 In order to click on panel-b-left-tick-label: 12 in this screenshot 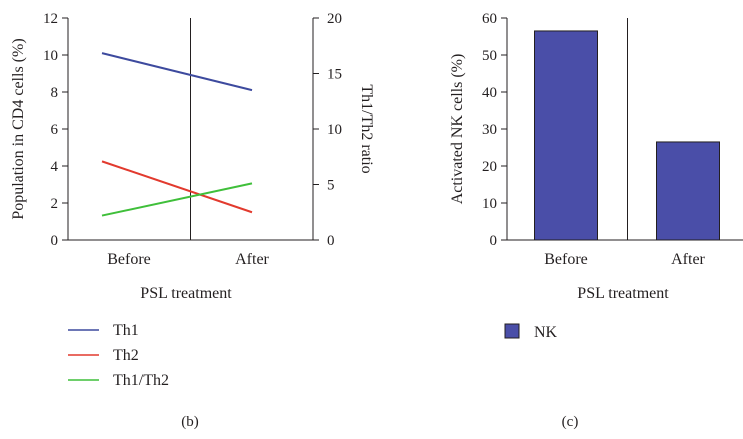, I will do `click(50, 19)`.